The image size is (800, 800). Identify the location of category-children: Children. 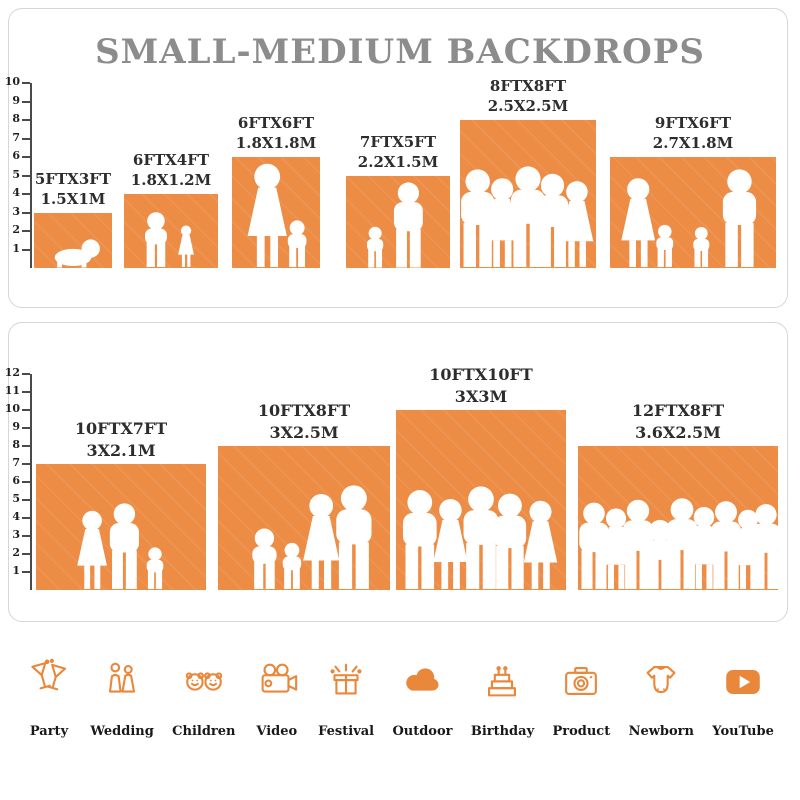
(203, 698).